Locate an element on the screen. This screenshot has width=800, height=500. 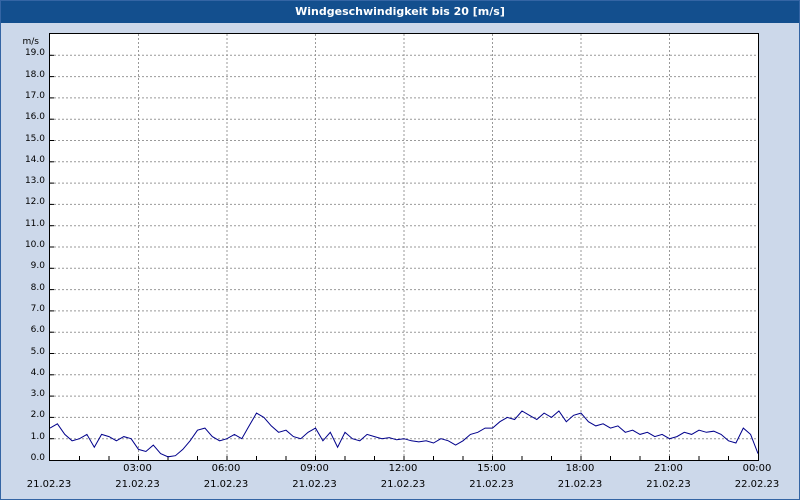
x-tick-time-label: 06:00 is located at coordinates (226, 468).